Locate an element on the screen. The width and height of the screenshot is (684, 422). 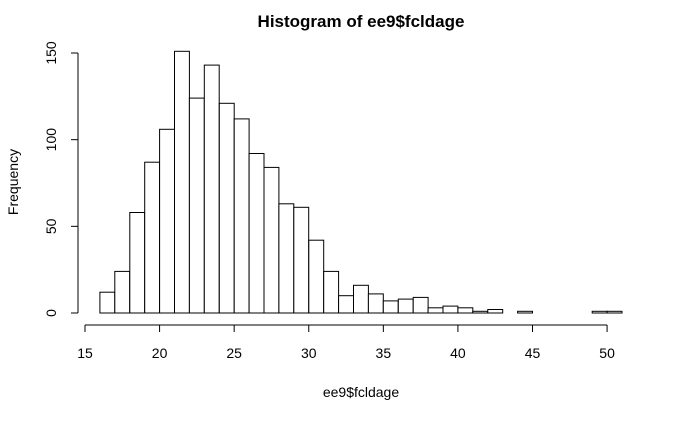
y-tick-label: 100 is located at coordinates (51, 140).